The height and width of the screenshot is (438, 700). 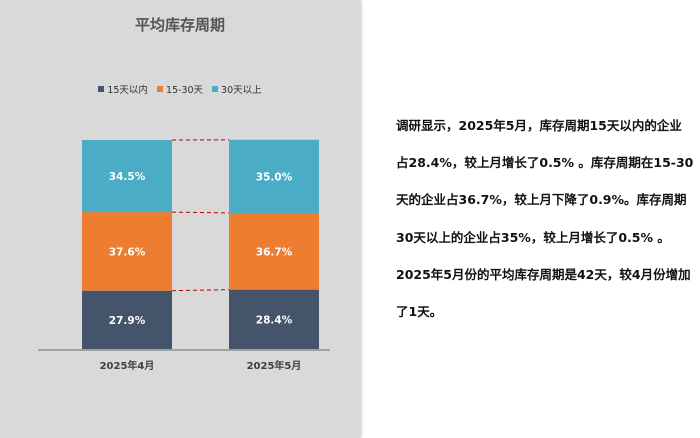 I want to click on legend-label: 15-30天, so click(x=184, y=90).